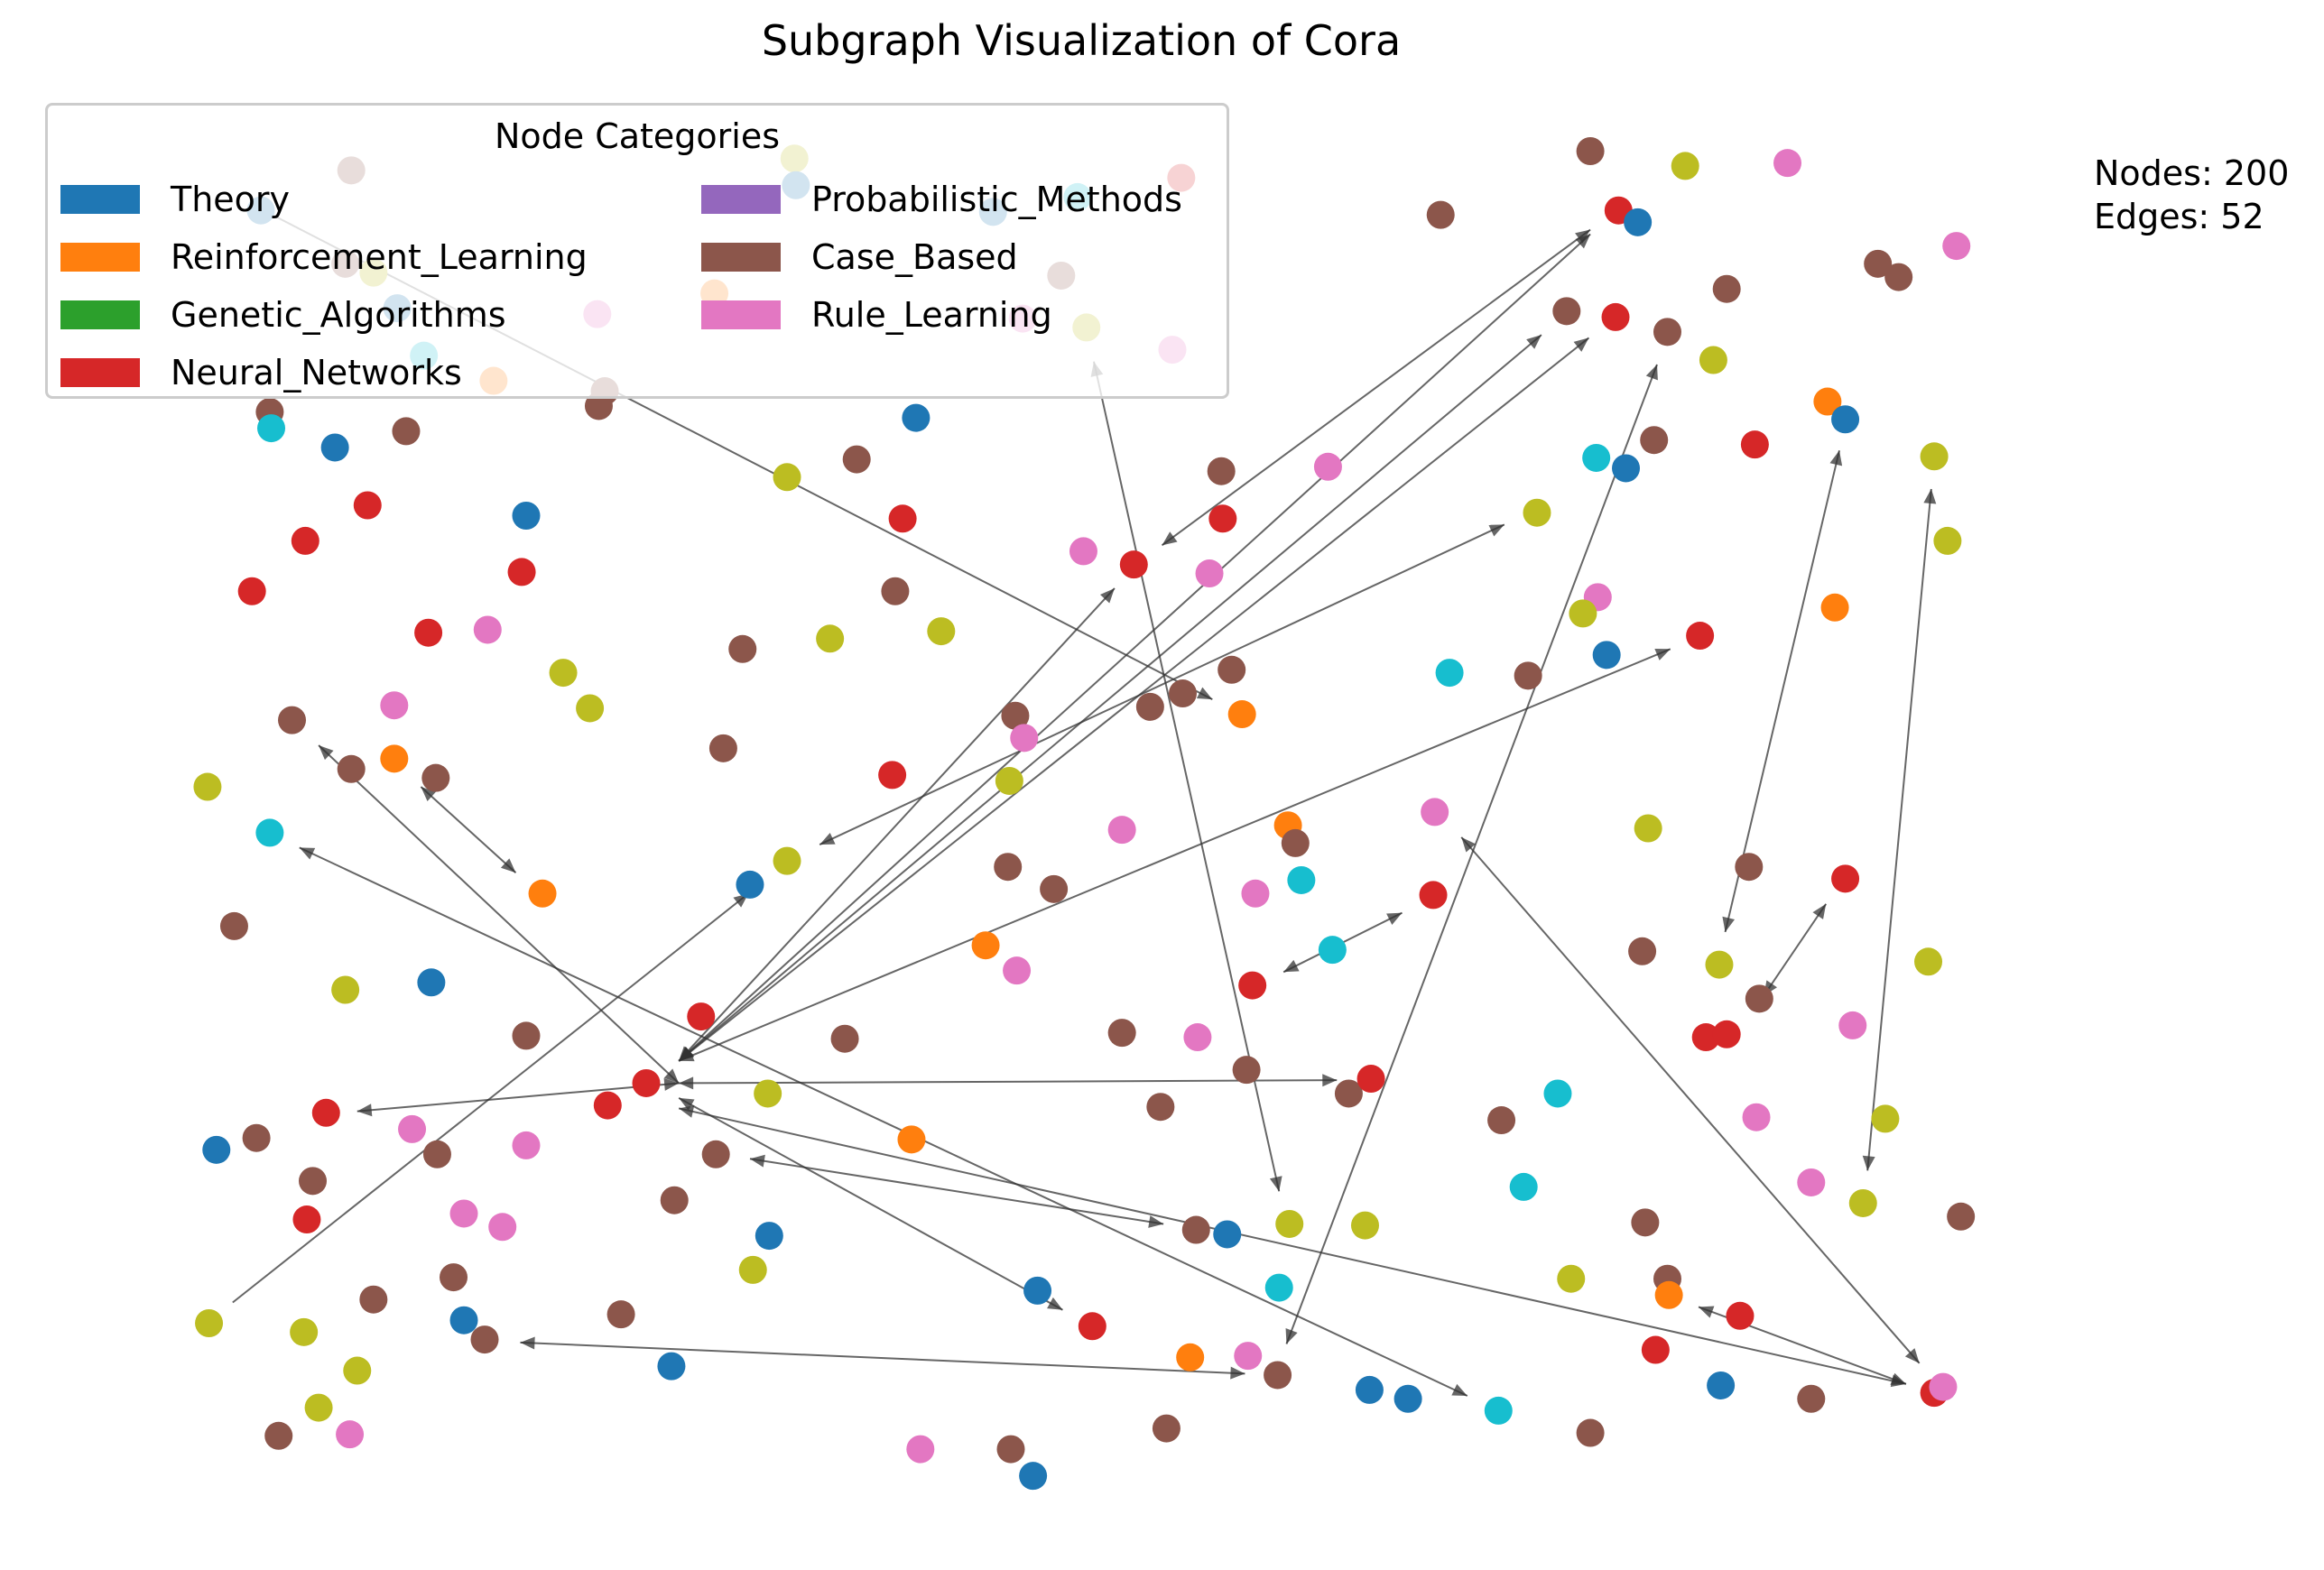  I want to click on legend-label: Case_Based, so click(915, 257).